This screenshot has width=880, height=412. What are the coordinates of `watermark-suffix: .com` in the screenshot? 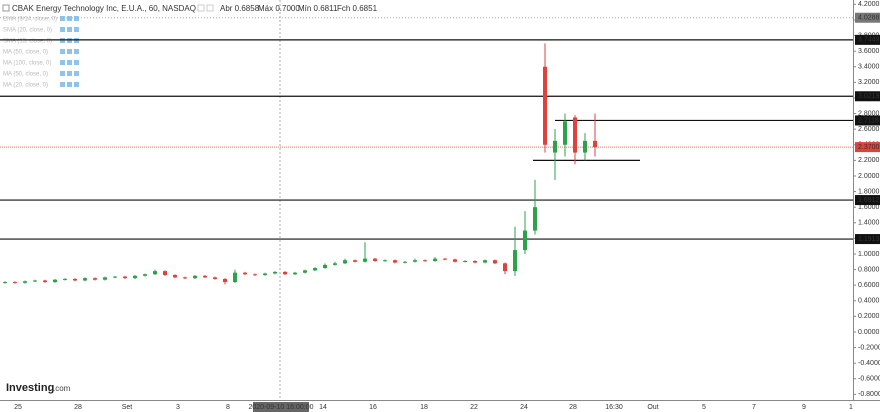 It's located at (62, 388).